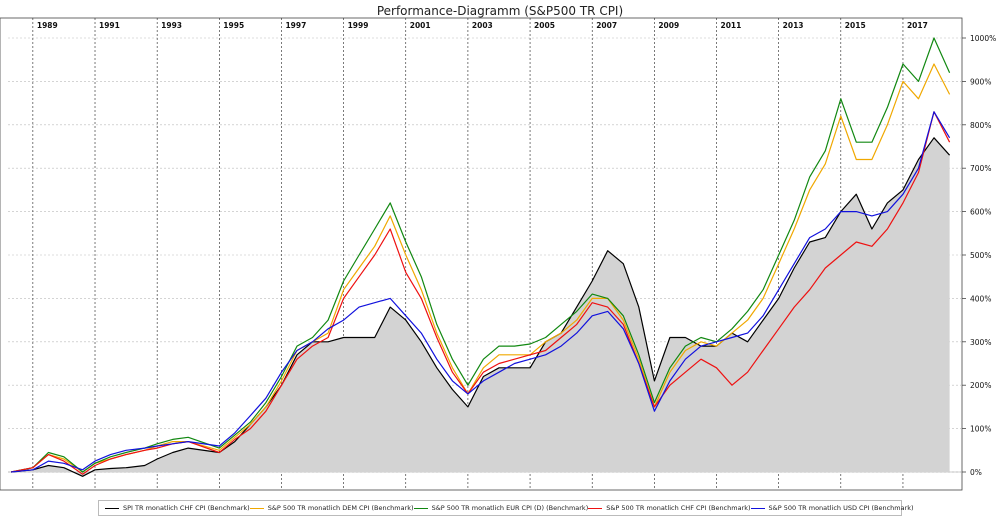  I want to click on x-tick-label: 1991, so click(109, 25).